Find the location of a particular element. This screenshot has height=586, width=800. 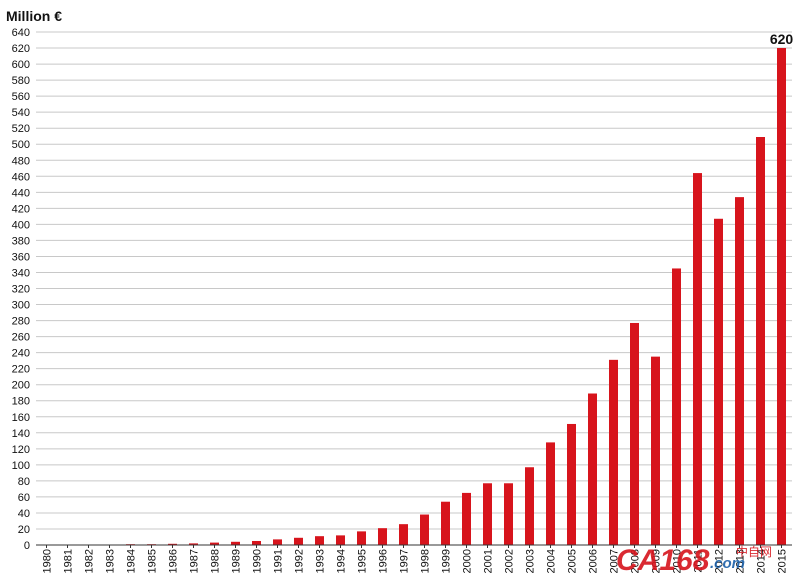

x-tick-label: 1983 is located at coordinates (111, 561).